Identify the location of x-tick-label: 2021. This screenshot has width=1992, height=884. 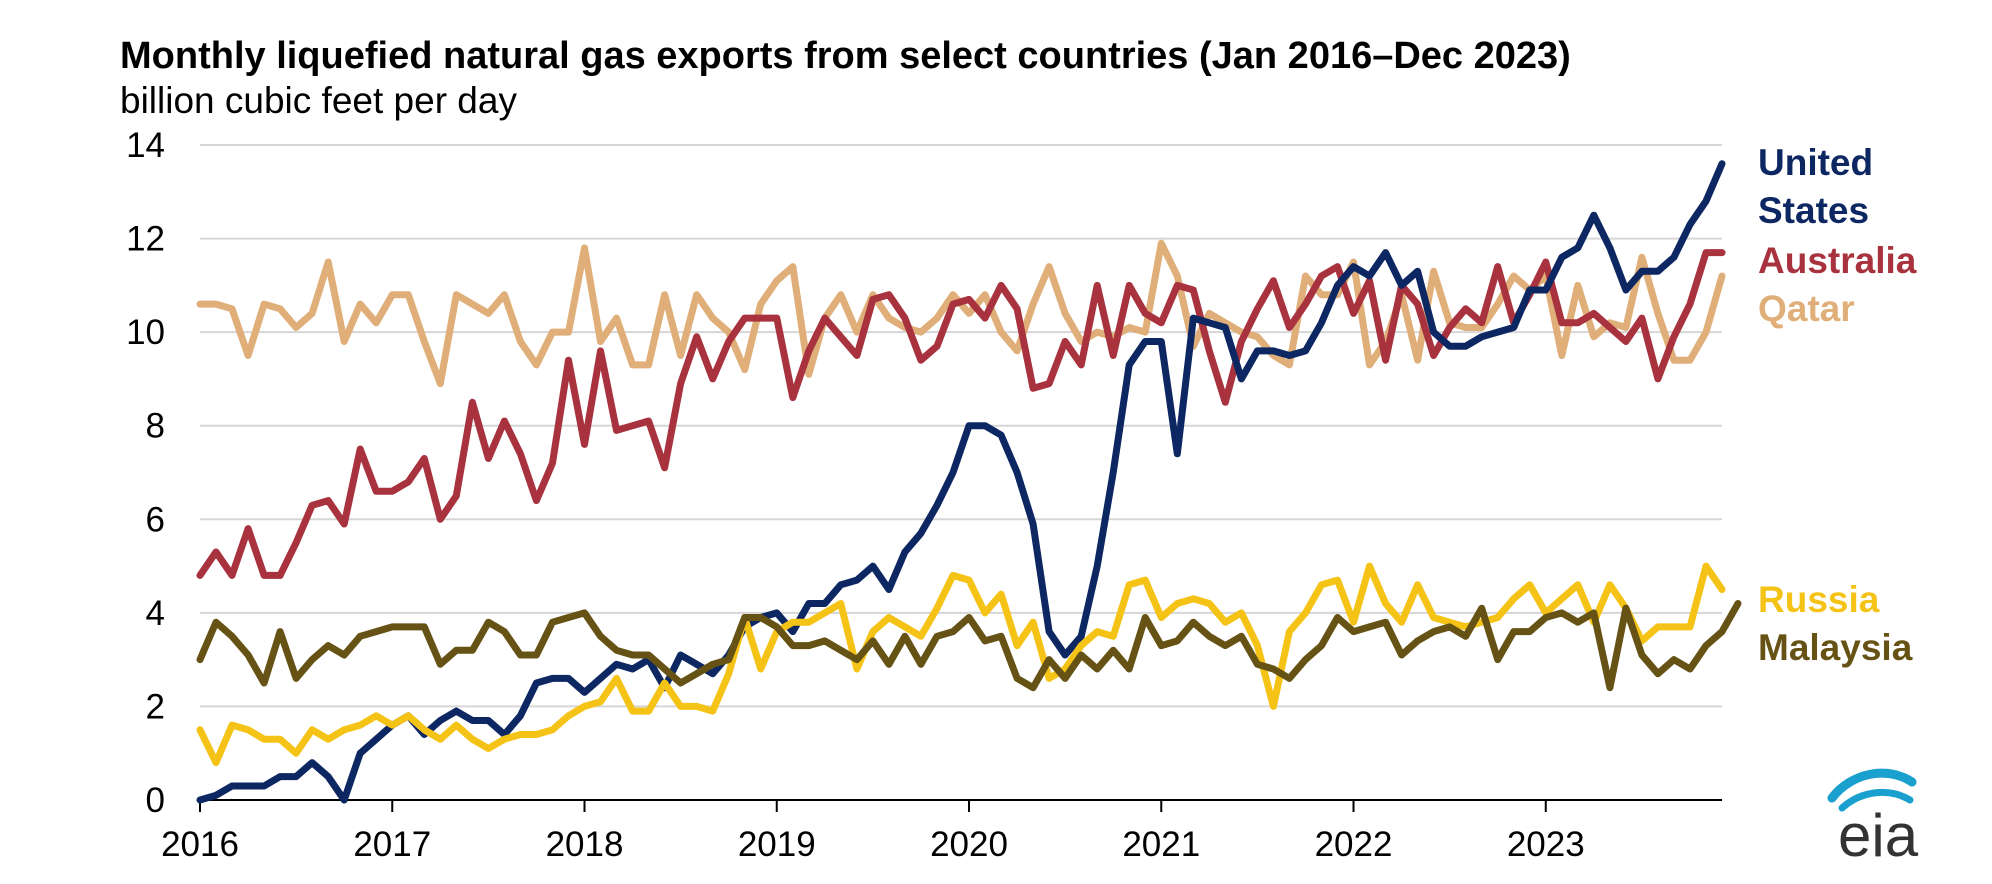
(1161, 844).